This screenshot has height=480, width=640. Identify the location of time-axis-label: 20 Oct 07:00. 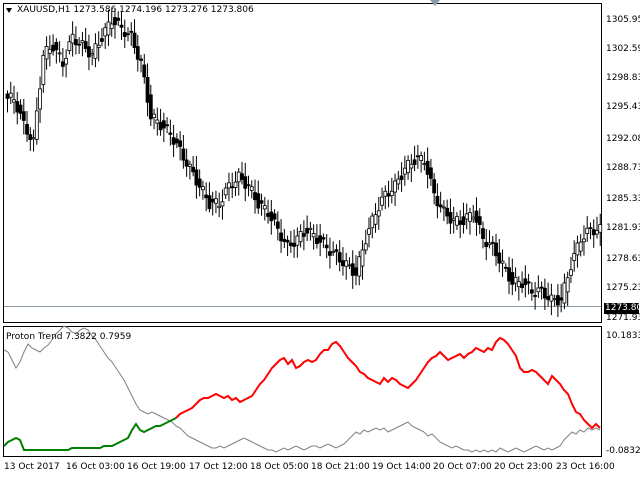
(462, 467).